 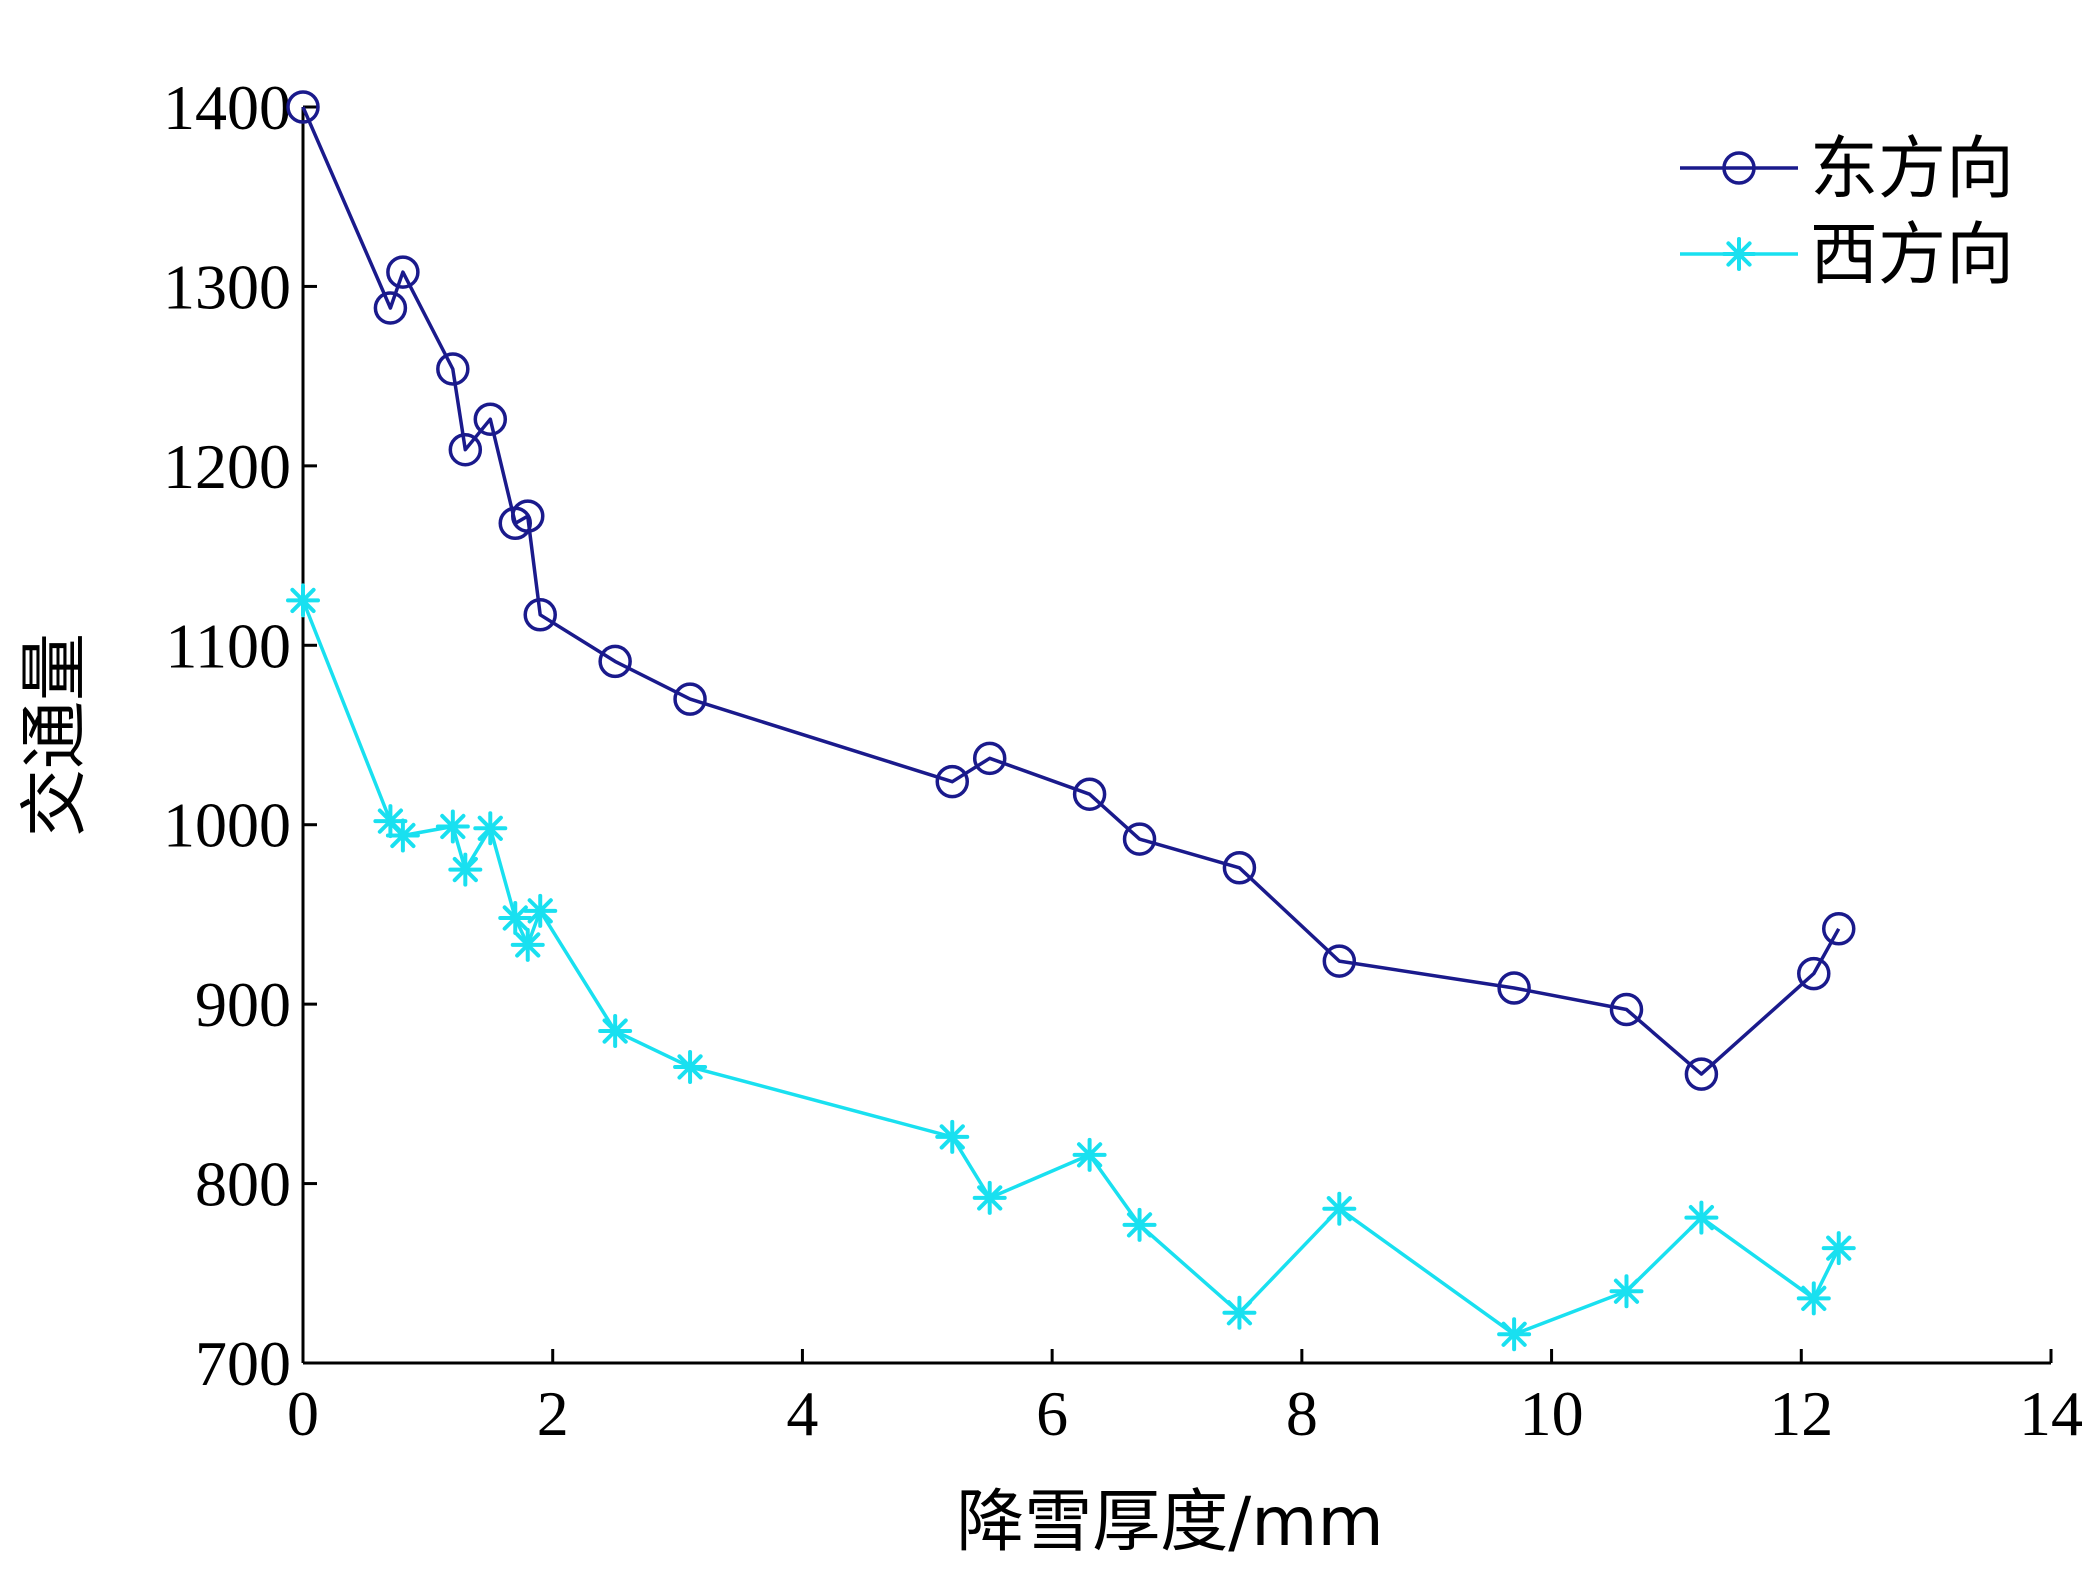 I want to click on x-tick-label: 14, so click(x=2051, y=1413).